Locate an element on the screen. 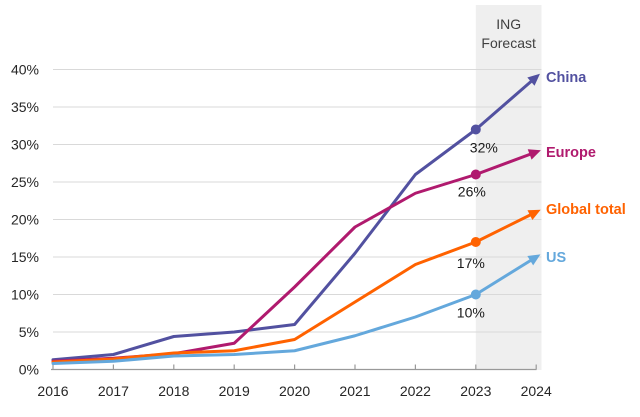 Image resolution: width=640 pixels, height=417 pixels. x-axis-label: 2016 is located at coordinates (52, 391).